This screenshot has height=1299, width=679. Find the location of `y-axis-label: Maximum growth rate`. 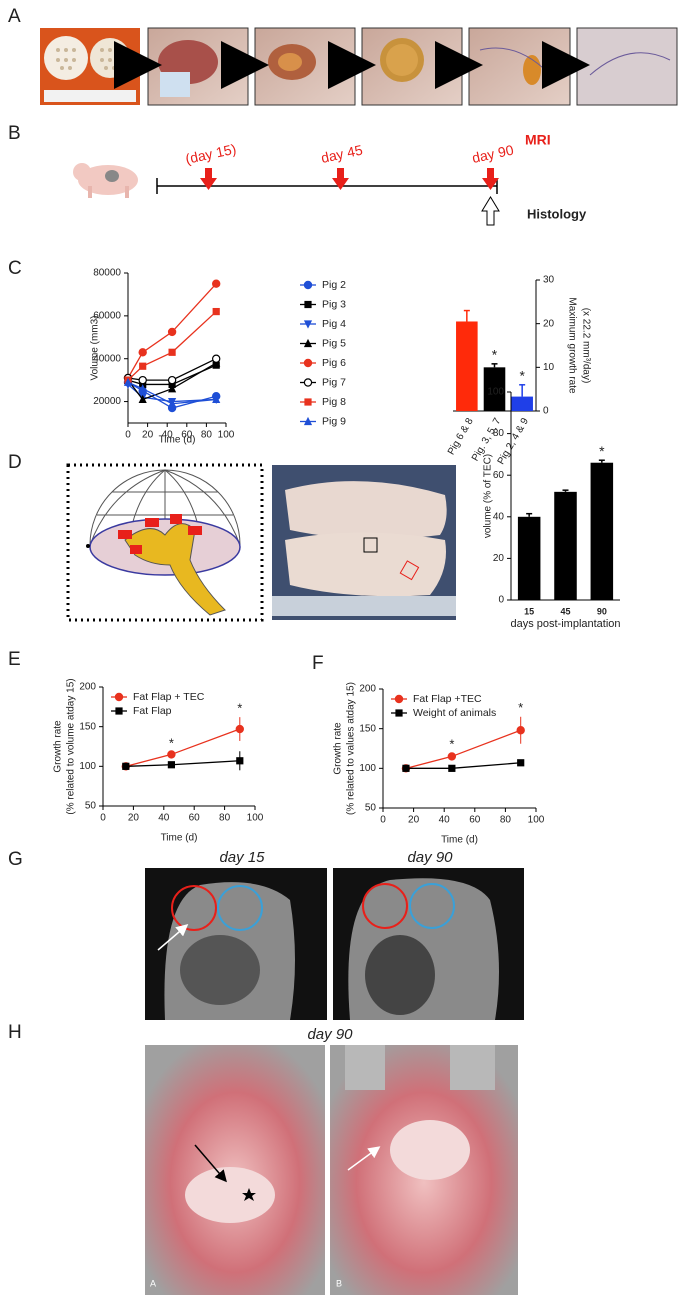

y-axis-label: Maximum growth rate is located at coordinates (571, 345).